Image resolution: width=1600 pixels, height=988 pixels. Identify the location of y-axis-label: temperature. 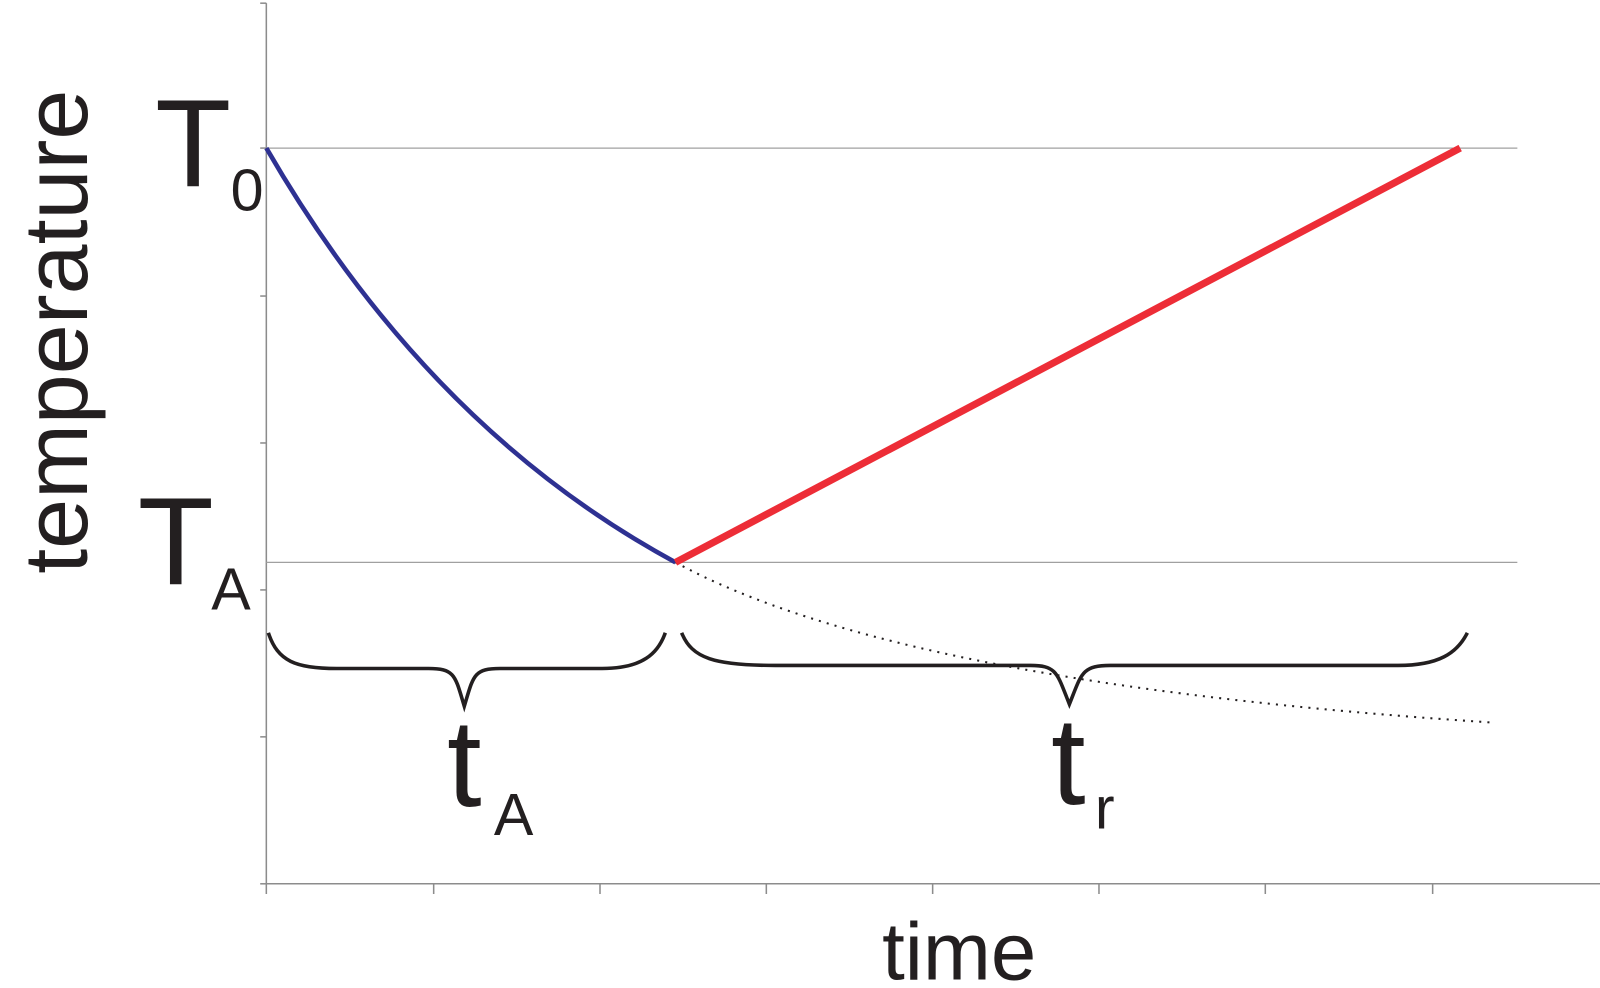
(57, 332).